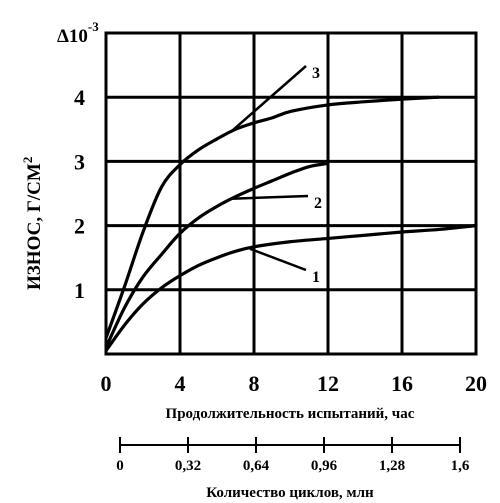 Image resolution: width=500 pixels, height=503 pixels. Describe the element at coordinates (316, 277) in the screenshot. I see `series-label-1: 1` at that location.